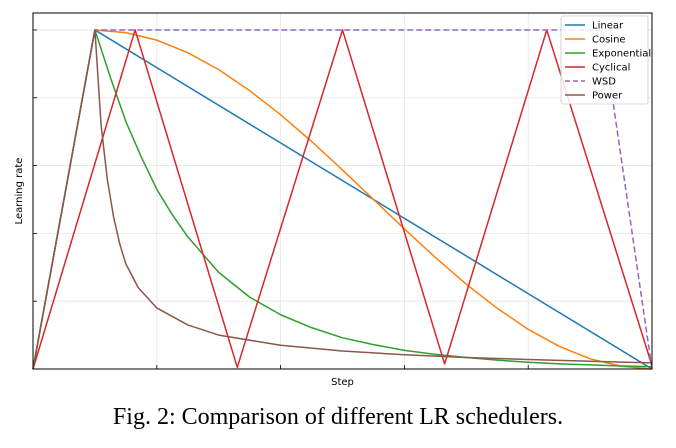  I want to click on y-axis-label: Learning rate, so click(19, 191).